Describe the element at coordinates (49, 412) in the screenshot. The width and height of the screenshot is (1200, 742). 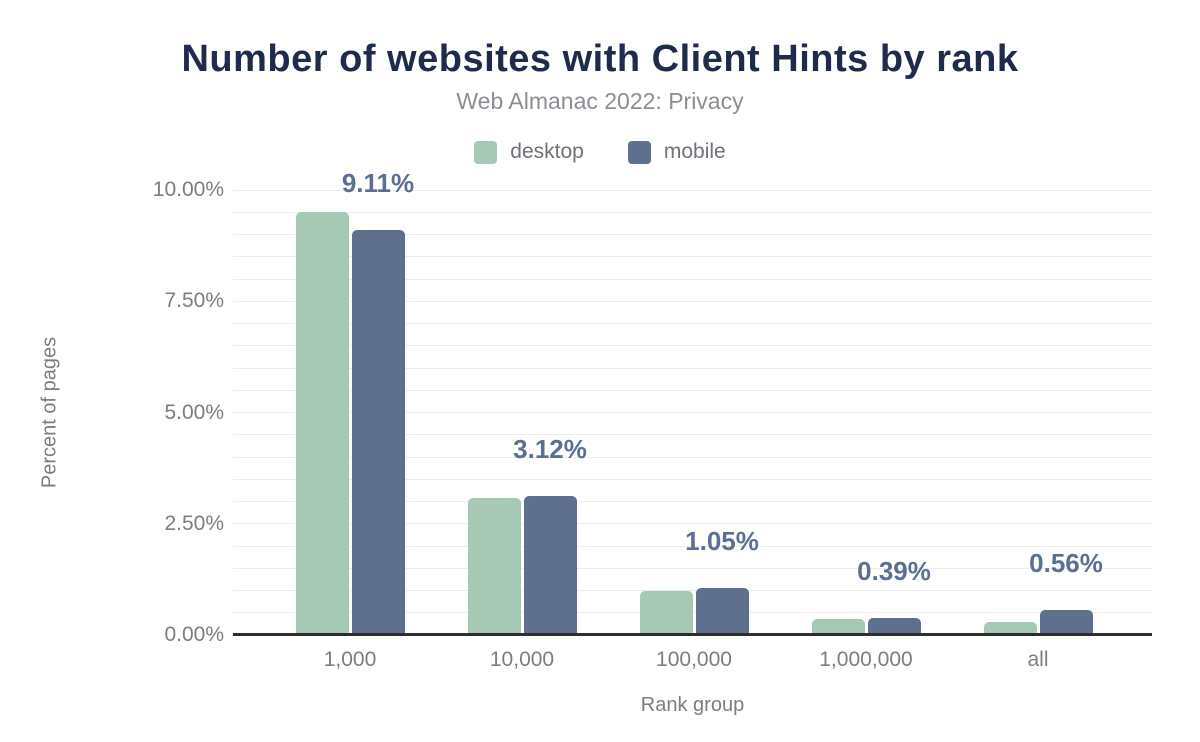
I see `y-axis-title: Percent of pages` at that location.